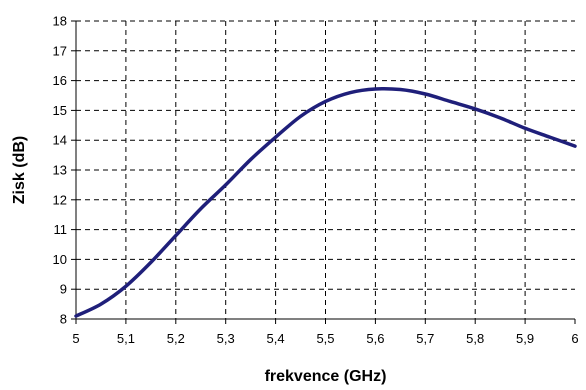 The height and width of the screenshot is (390, 586). Describe the element at coordinates (75, 338) in the screenshot. I see `x-tick-label: 5` at that location.